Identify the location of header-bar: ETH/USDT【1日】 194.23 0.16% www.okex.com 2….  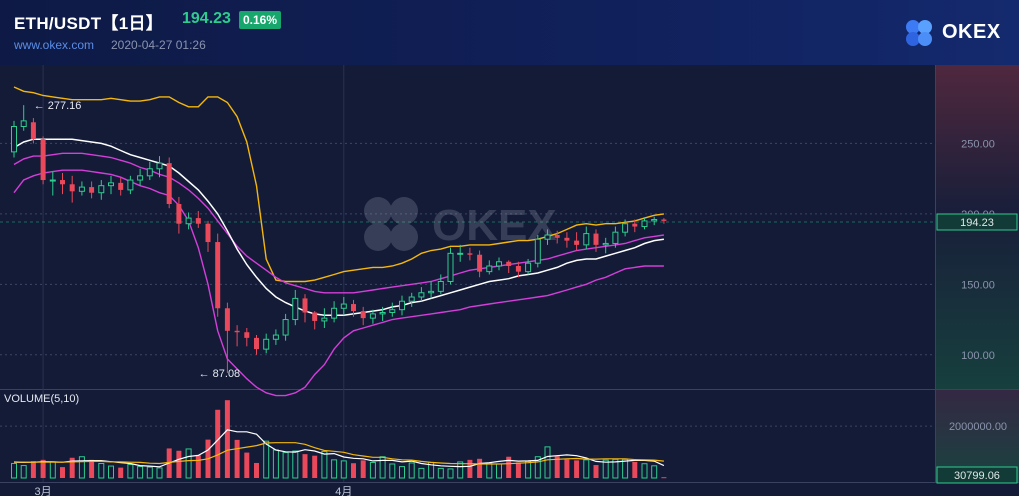
(509, 32).